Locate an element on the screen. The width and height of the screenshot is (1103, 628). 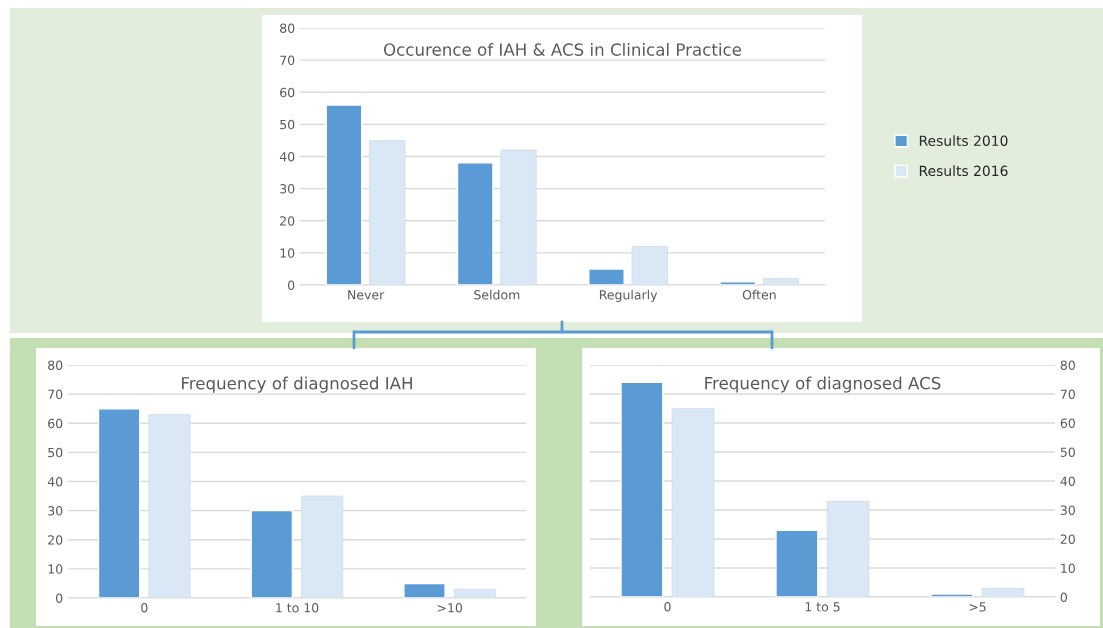
legend-label: Results 2010 is located at coordinates (963, 140).